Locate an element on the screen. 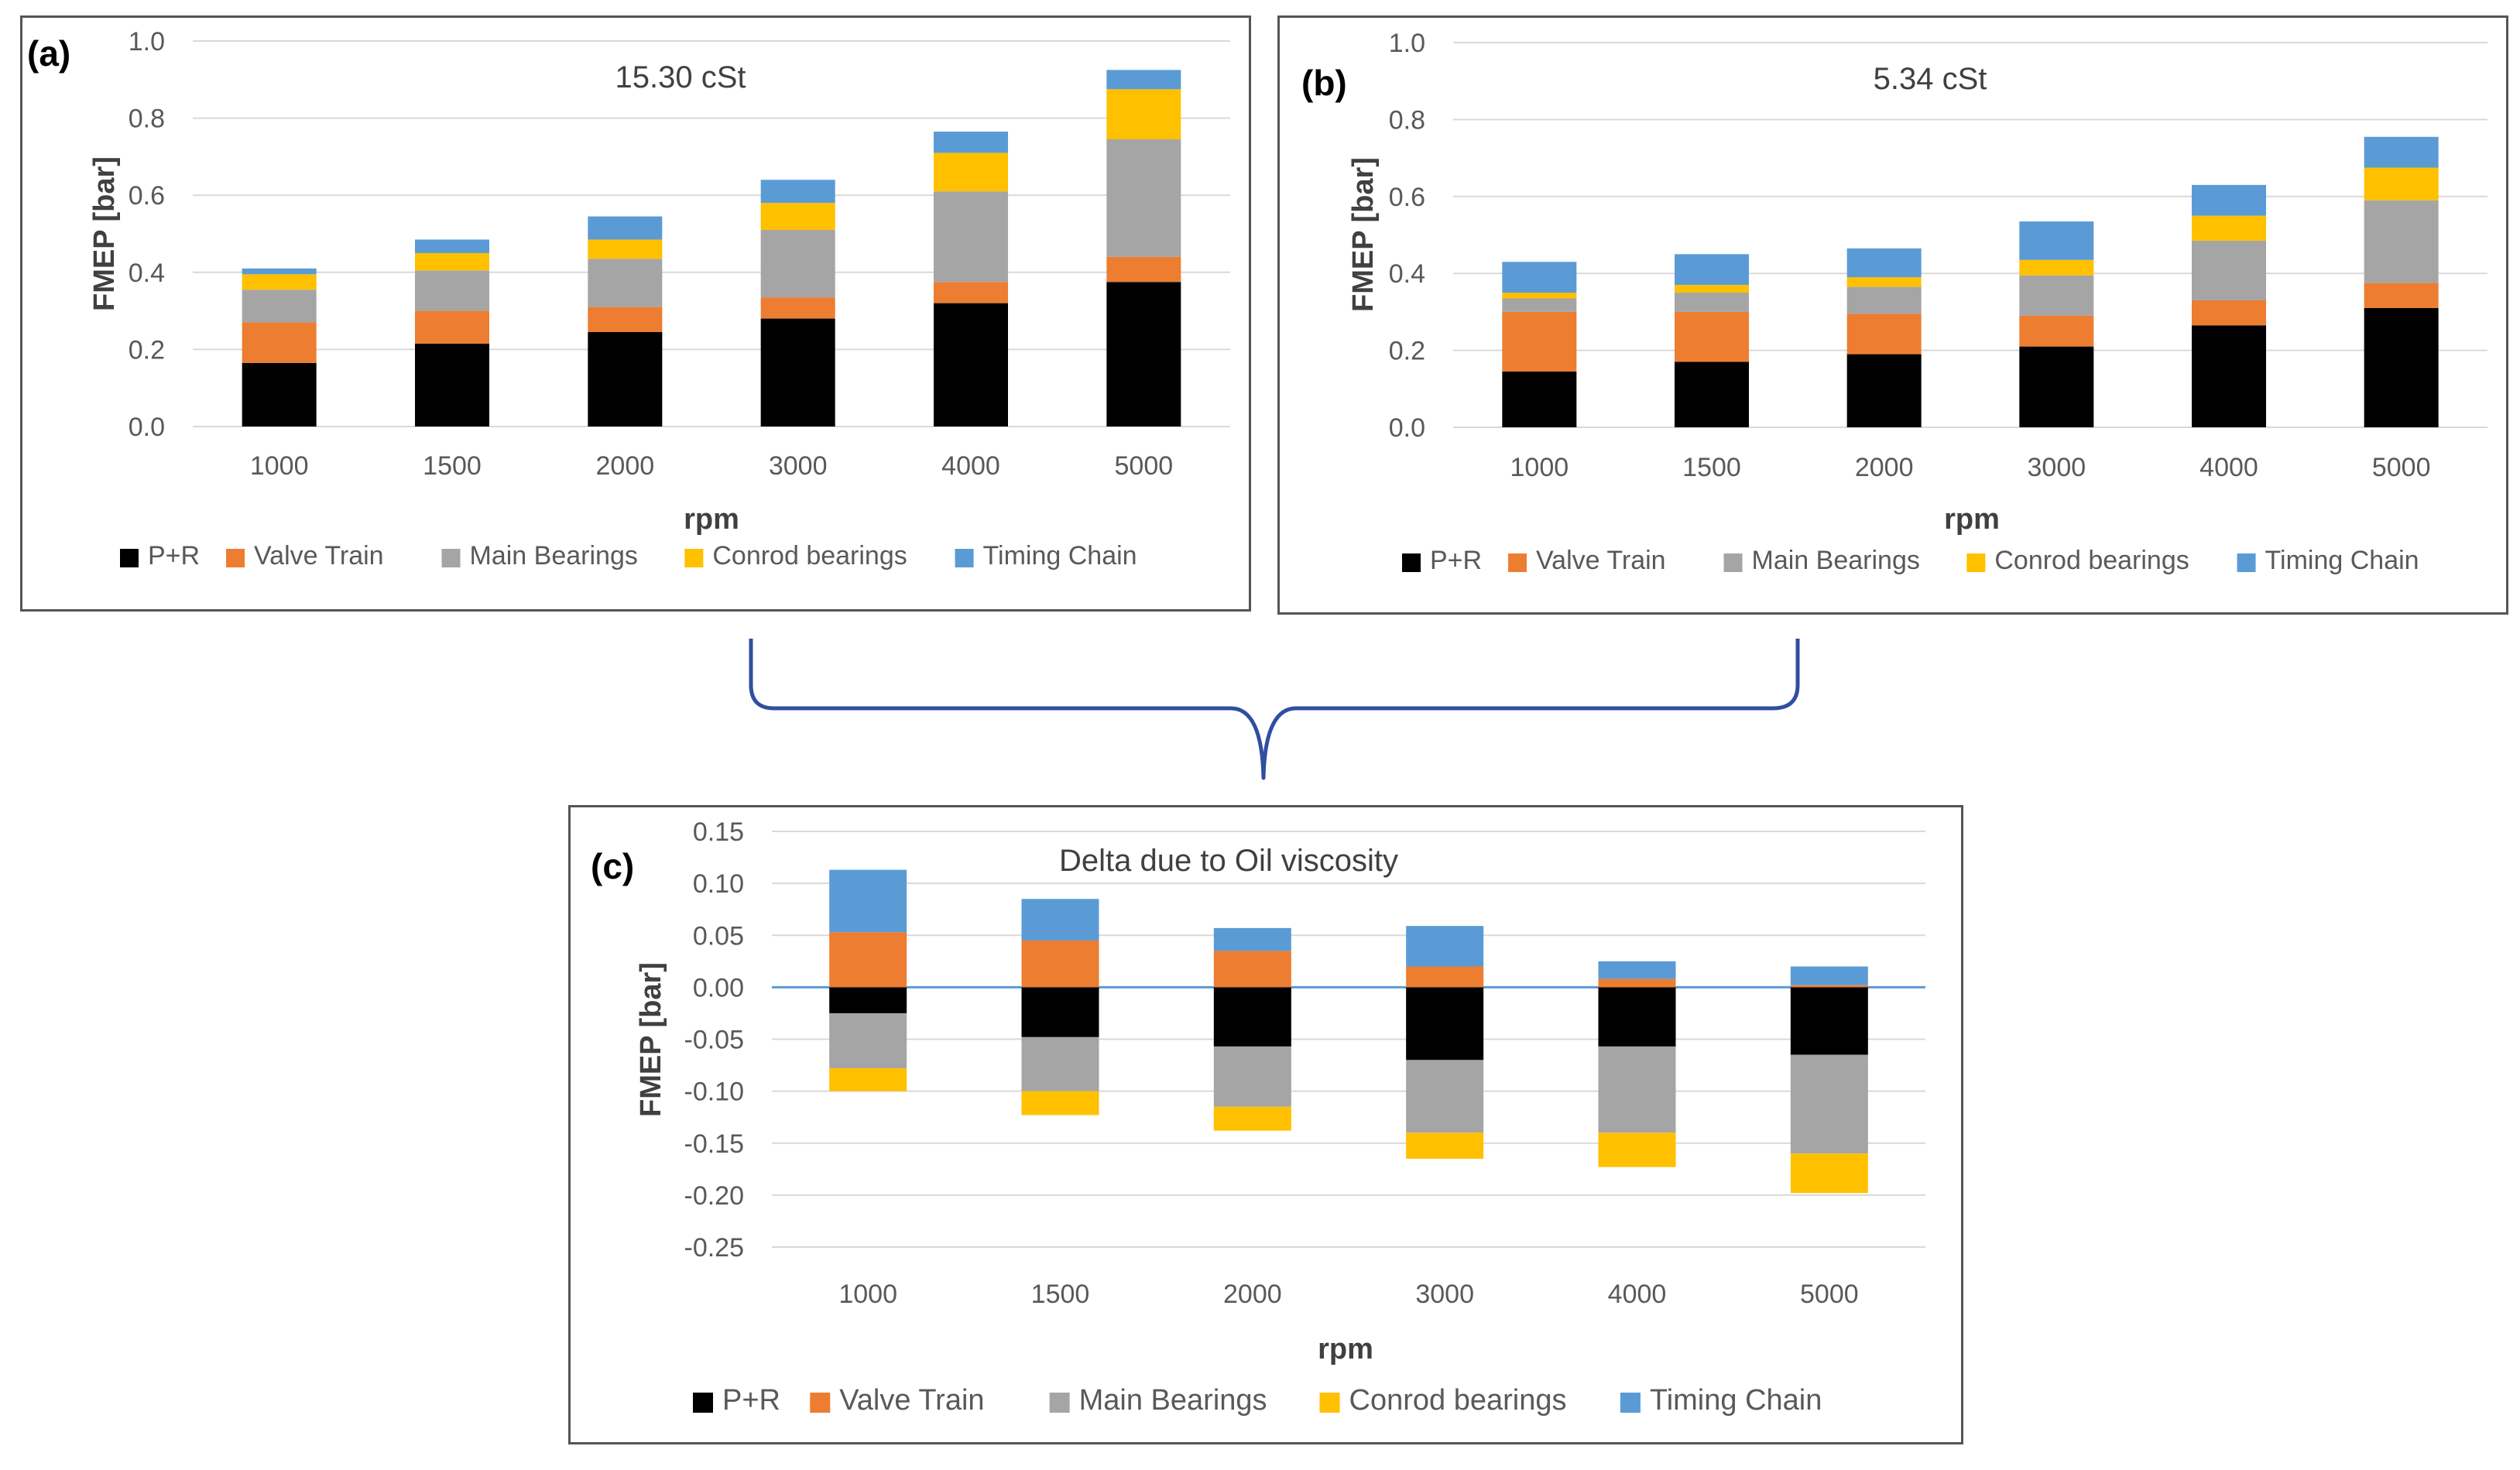  y-tick-label: 0.2 is located at coordinates (1407, 351).